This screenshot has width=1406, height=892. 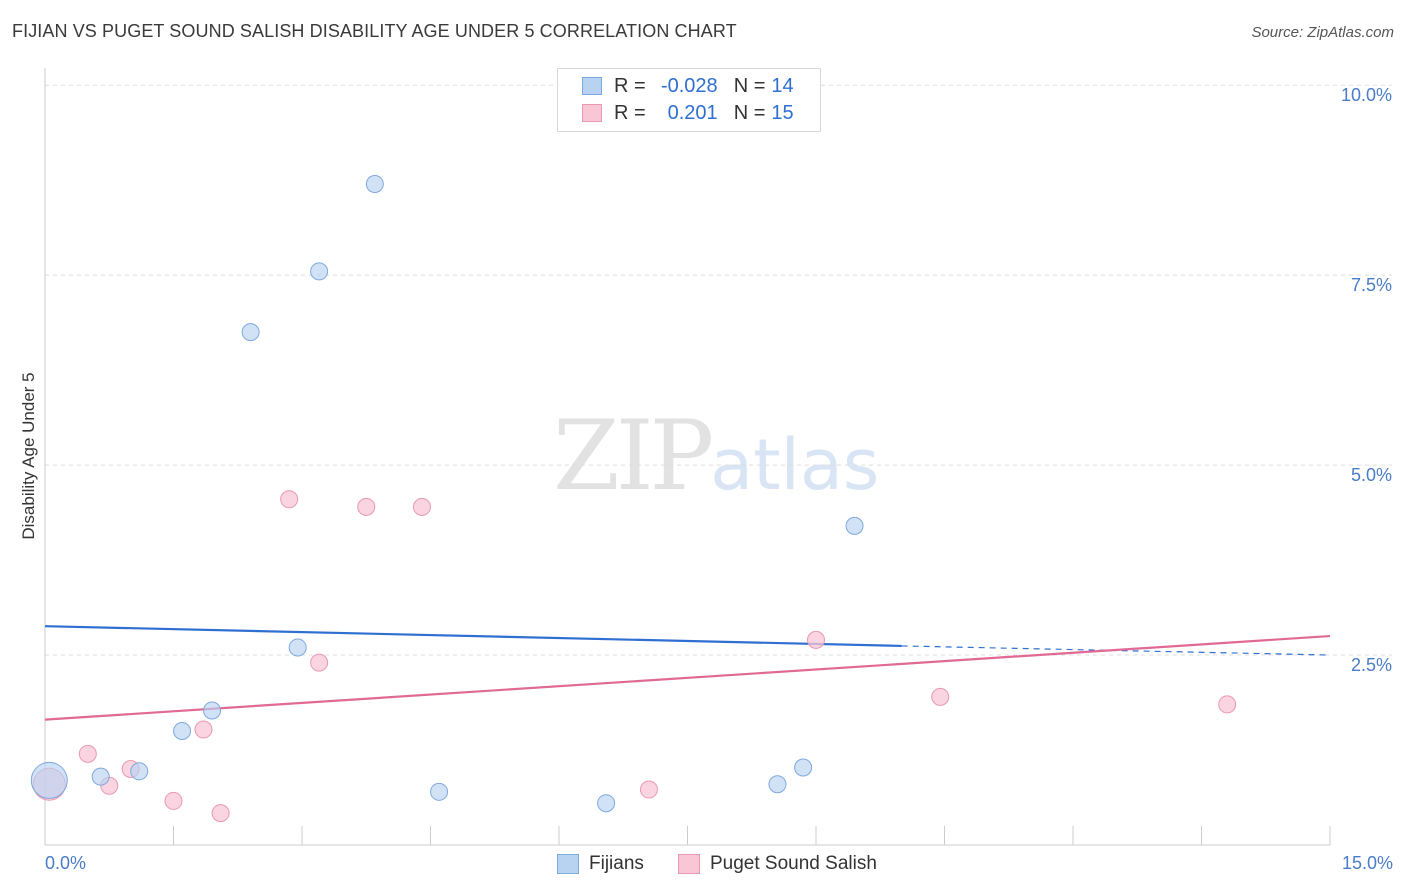 I want to click on fijians-trend-line, so click(x=473, y=636).